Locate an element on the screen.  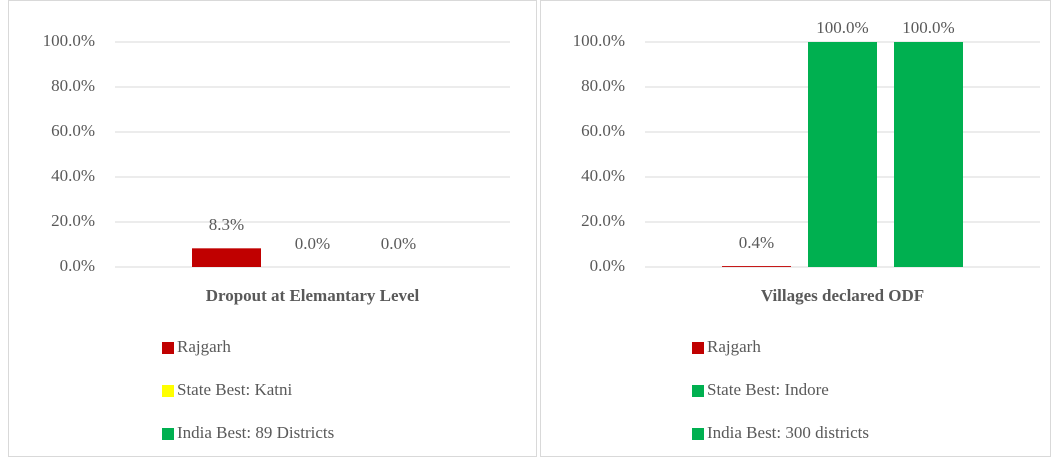
legend-label: State Best: Katni is located at coordinates (234, 389).